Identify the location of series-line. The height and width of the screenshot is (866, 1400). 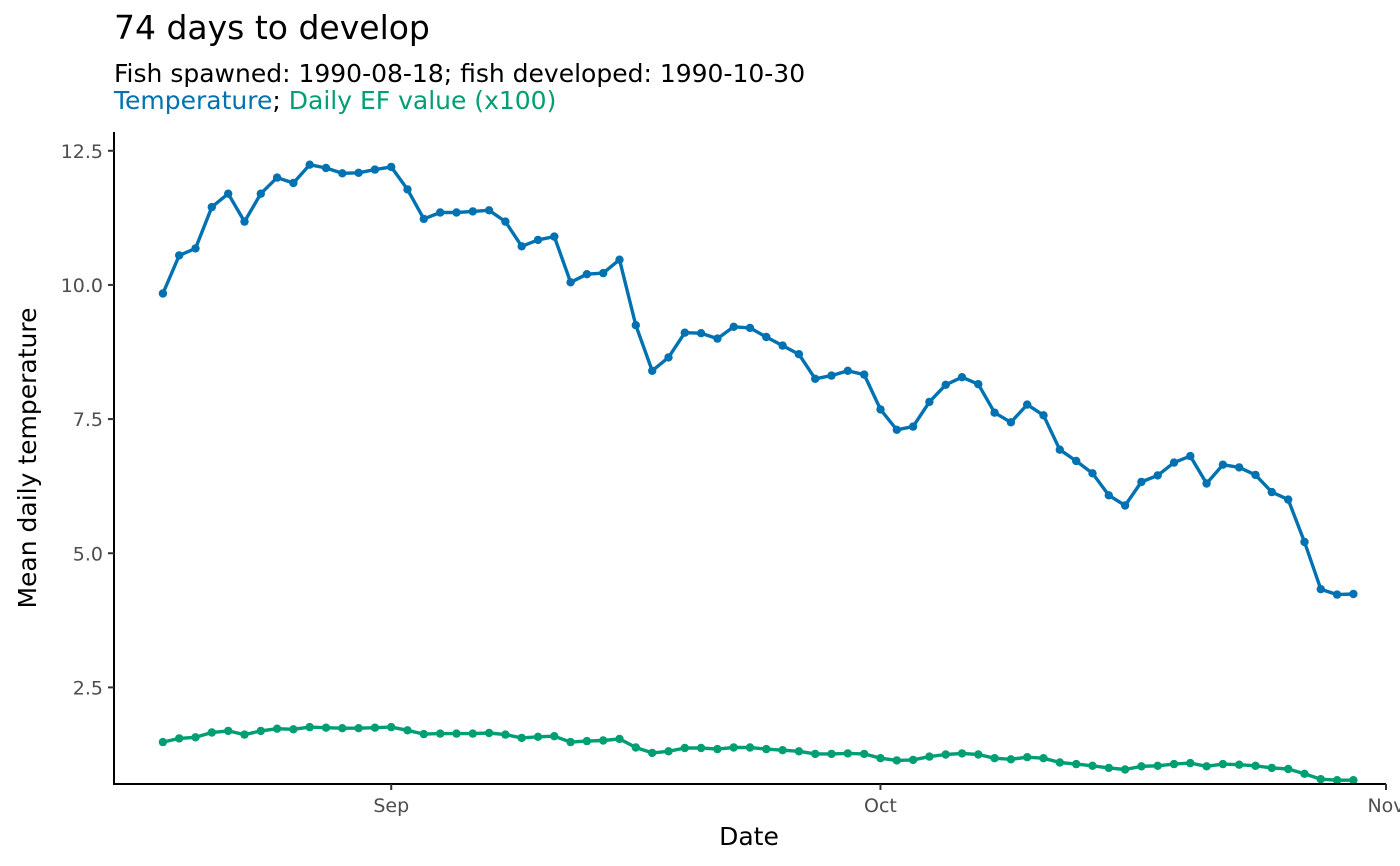
(758, 753).